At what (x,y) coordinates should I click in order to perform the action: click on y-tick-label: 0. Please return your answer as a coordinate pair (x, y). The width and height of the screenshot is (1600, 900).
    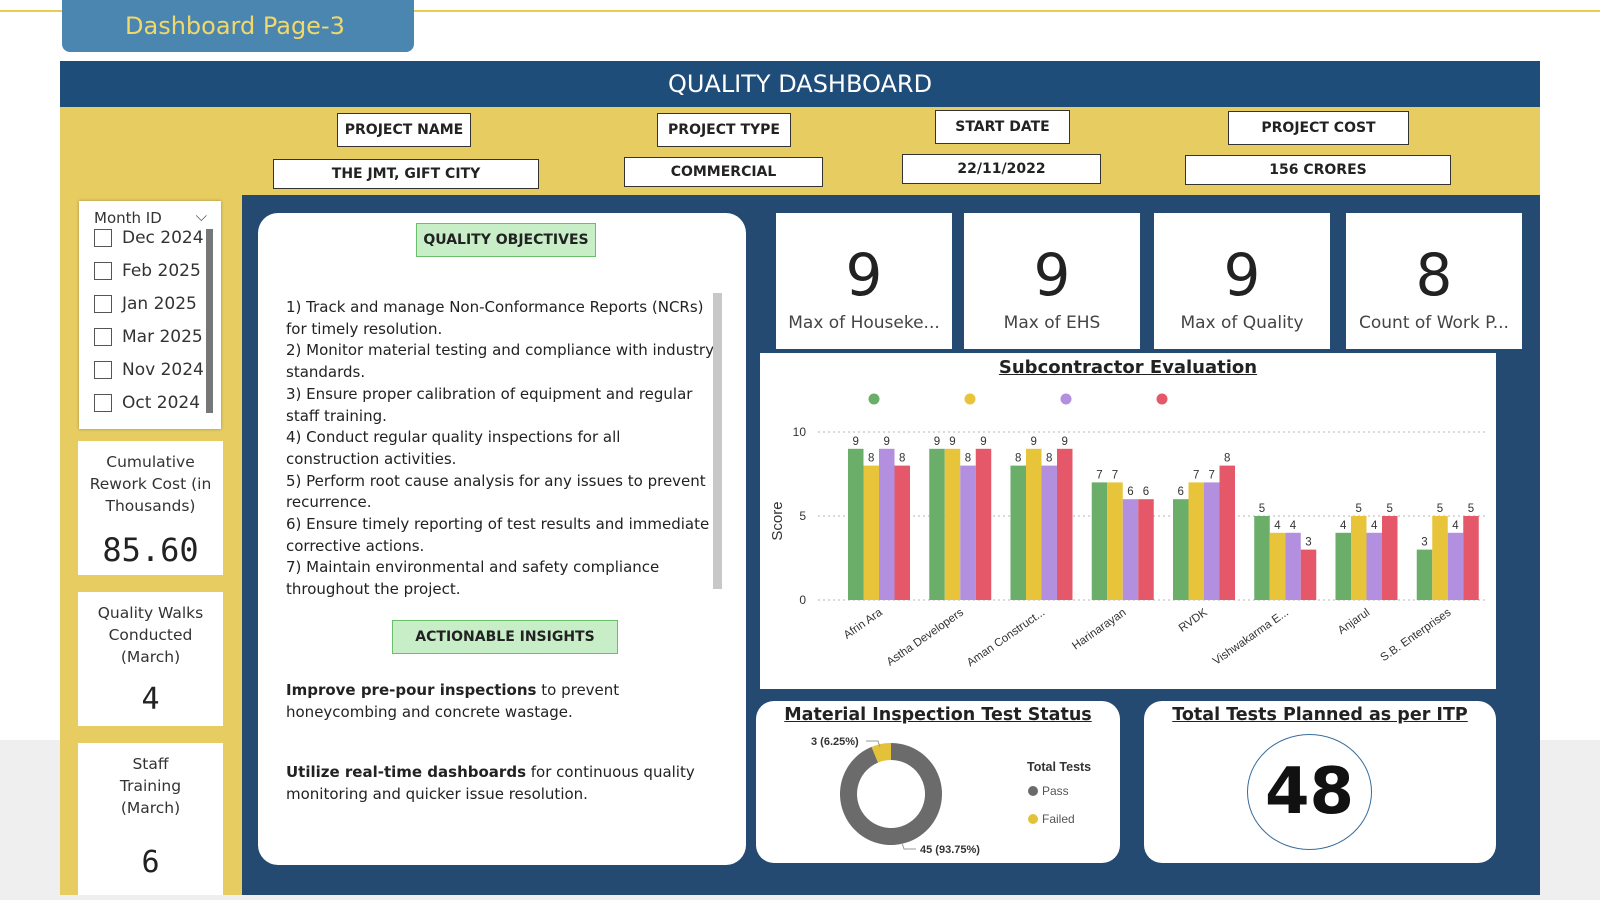
    Looking at the image, I should click on (802, 600).